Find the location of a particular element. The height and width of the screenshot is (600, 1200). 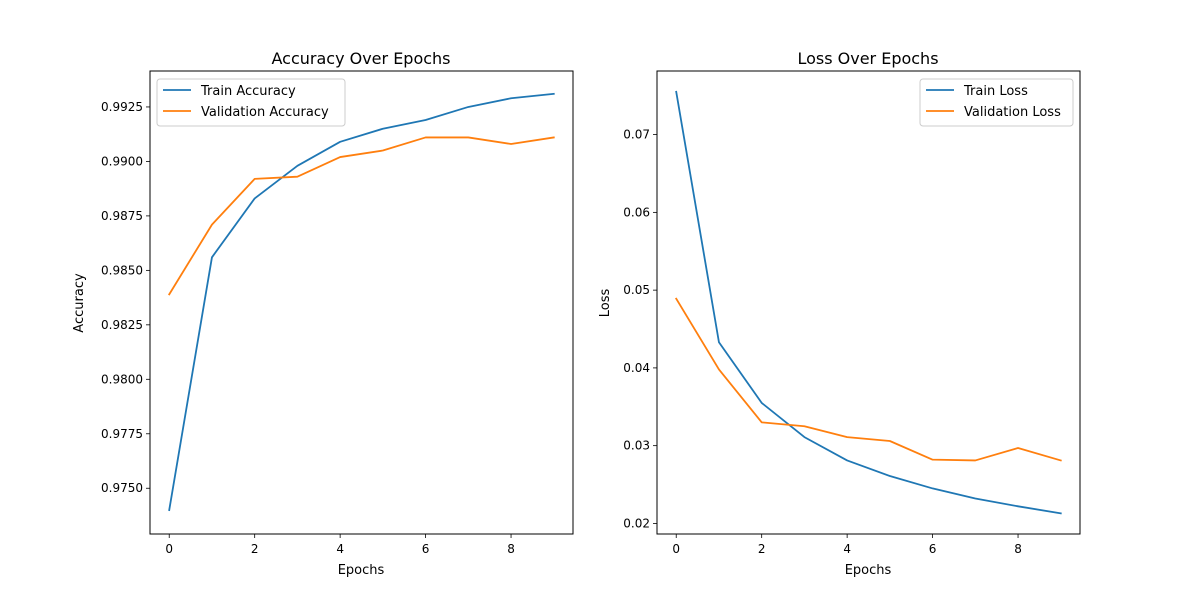

accuracy-x-tick-label: 2 is located at coordinates (255, 549).